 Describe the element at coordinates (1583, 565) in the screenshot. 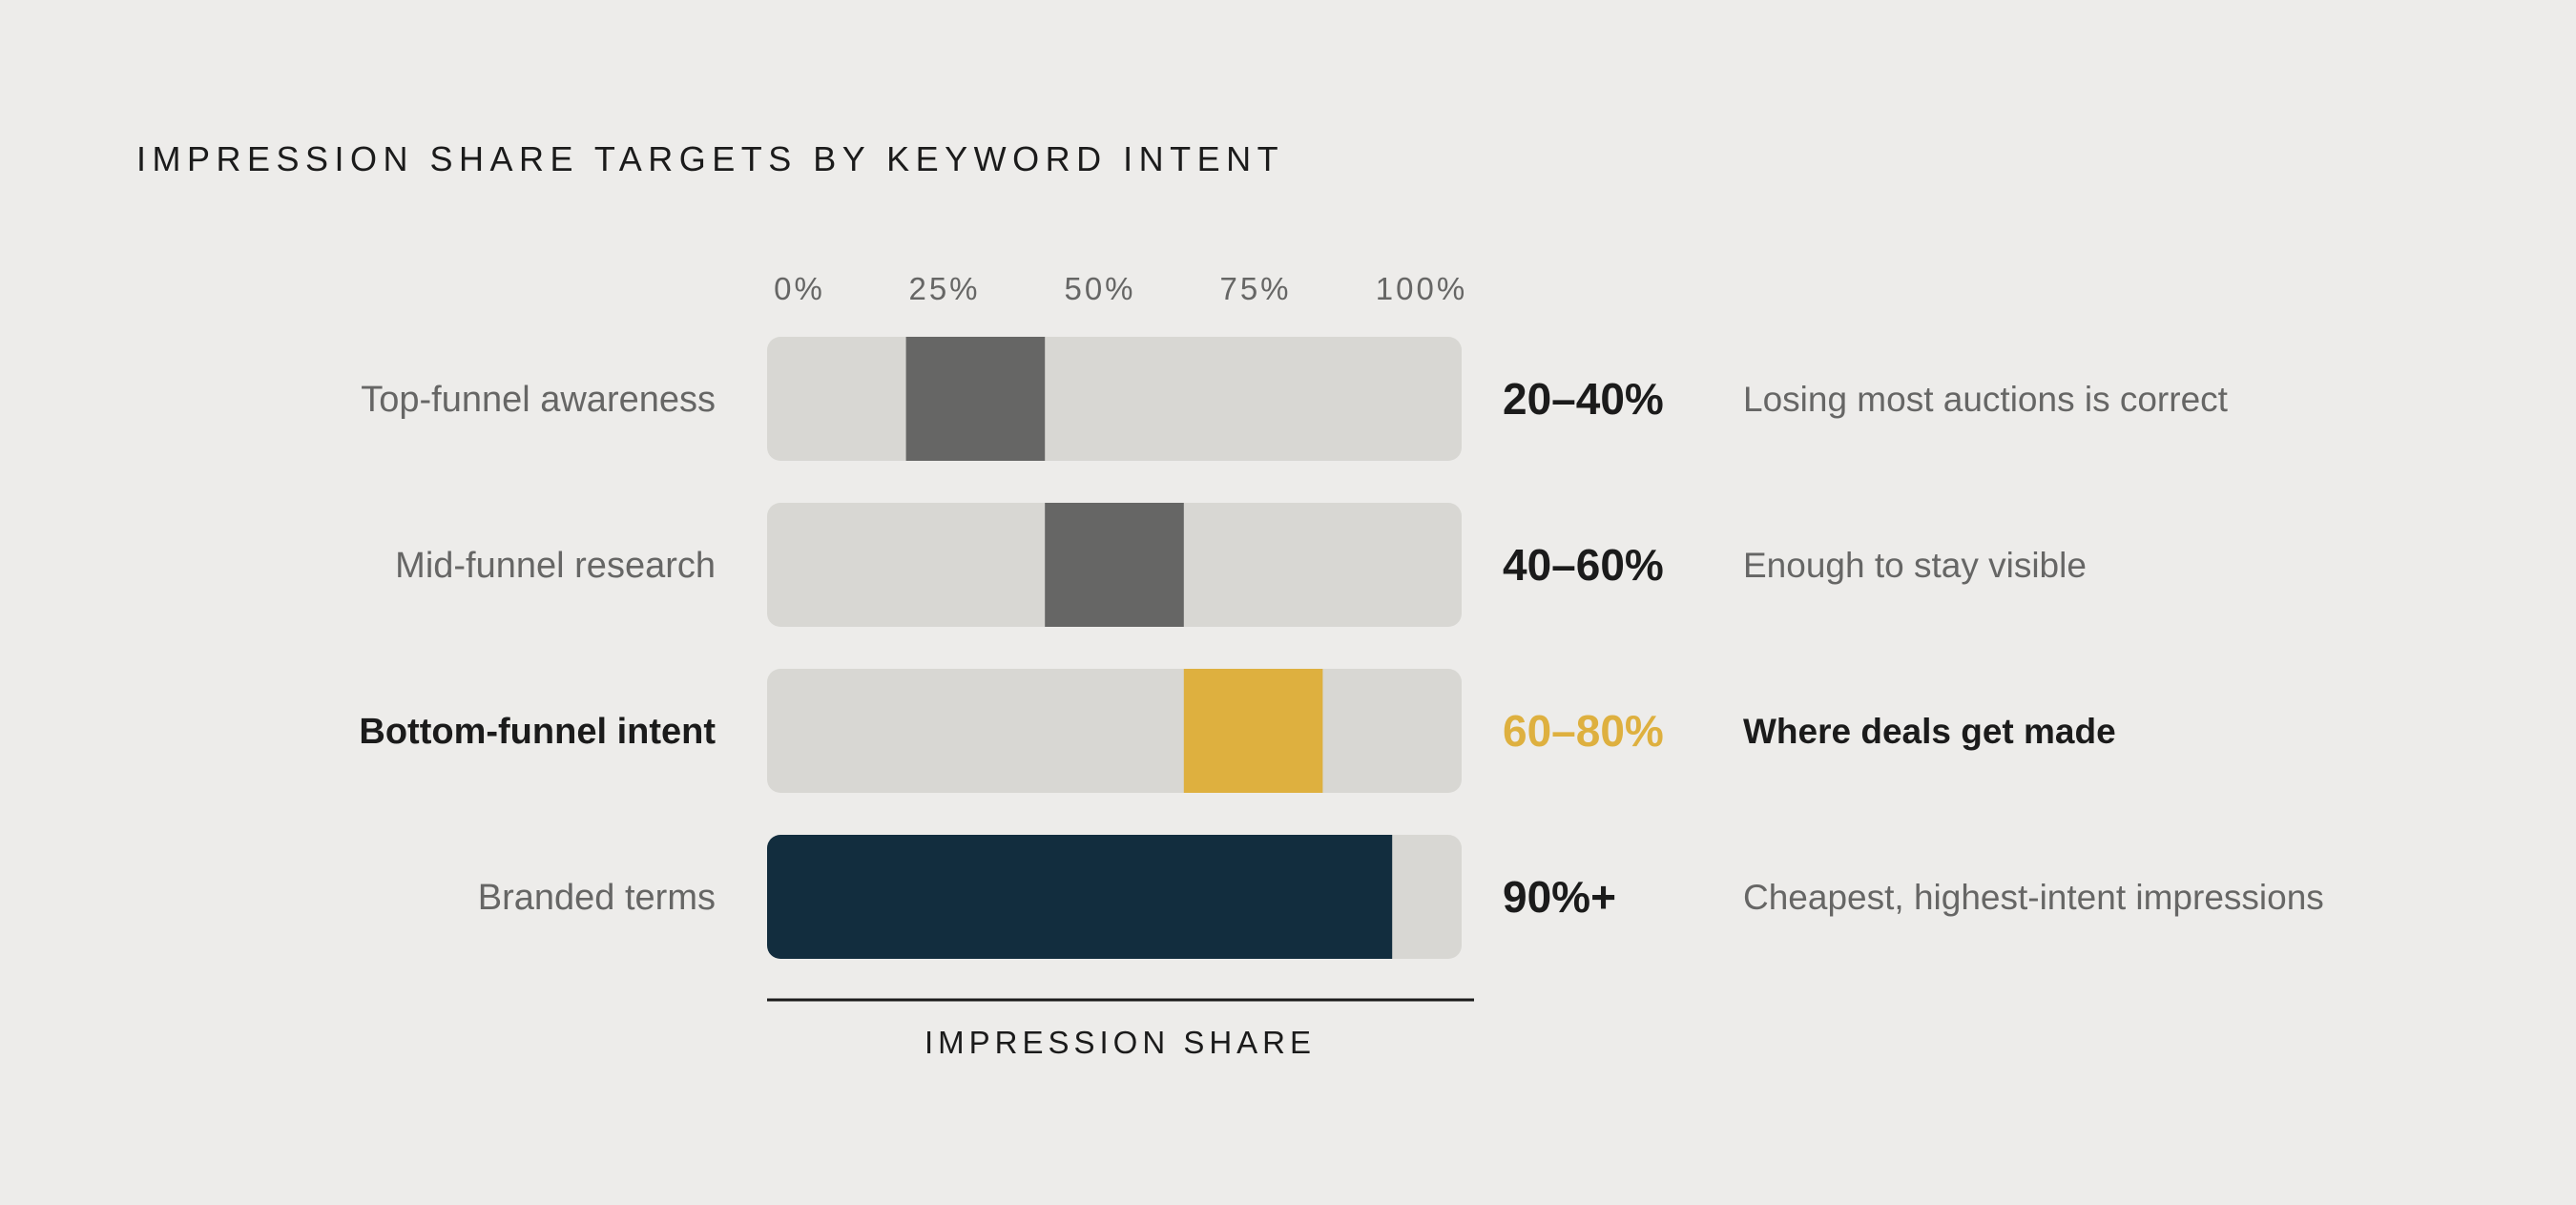

I see `range-label: 40–60%` at that location.